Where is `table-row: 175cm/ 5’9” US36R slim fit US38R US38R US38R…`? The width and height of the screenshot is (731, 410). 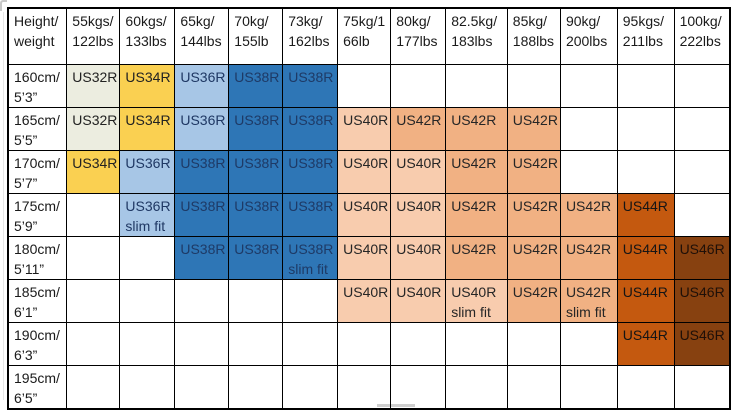
table-row: 175cm/ 5’9” US36R slim fit US38R US38R US38R… is located at coordinates (369, 214).